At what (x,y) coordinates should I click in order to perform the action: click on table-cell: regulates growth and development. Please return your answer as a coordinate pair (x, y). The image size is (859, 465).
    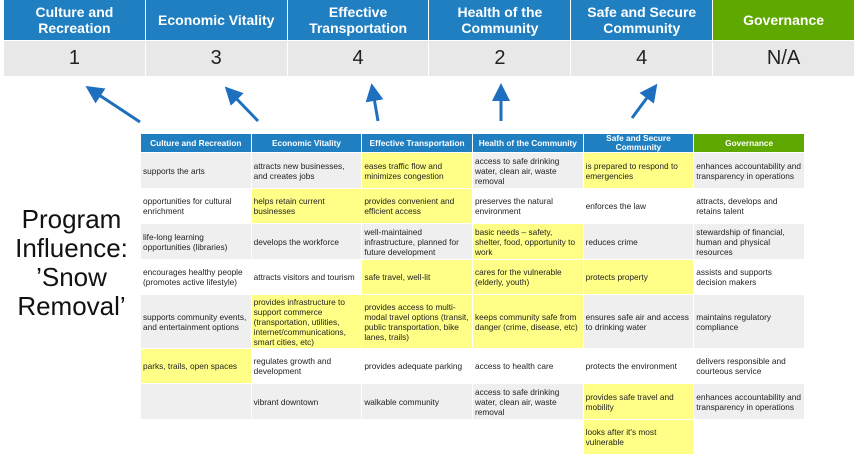
    Looking at the image, I should click on (306, 366).